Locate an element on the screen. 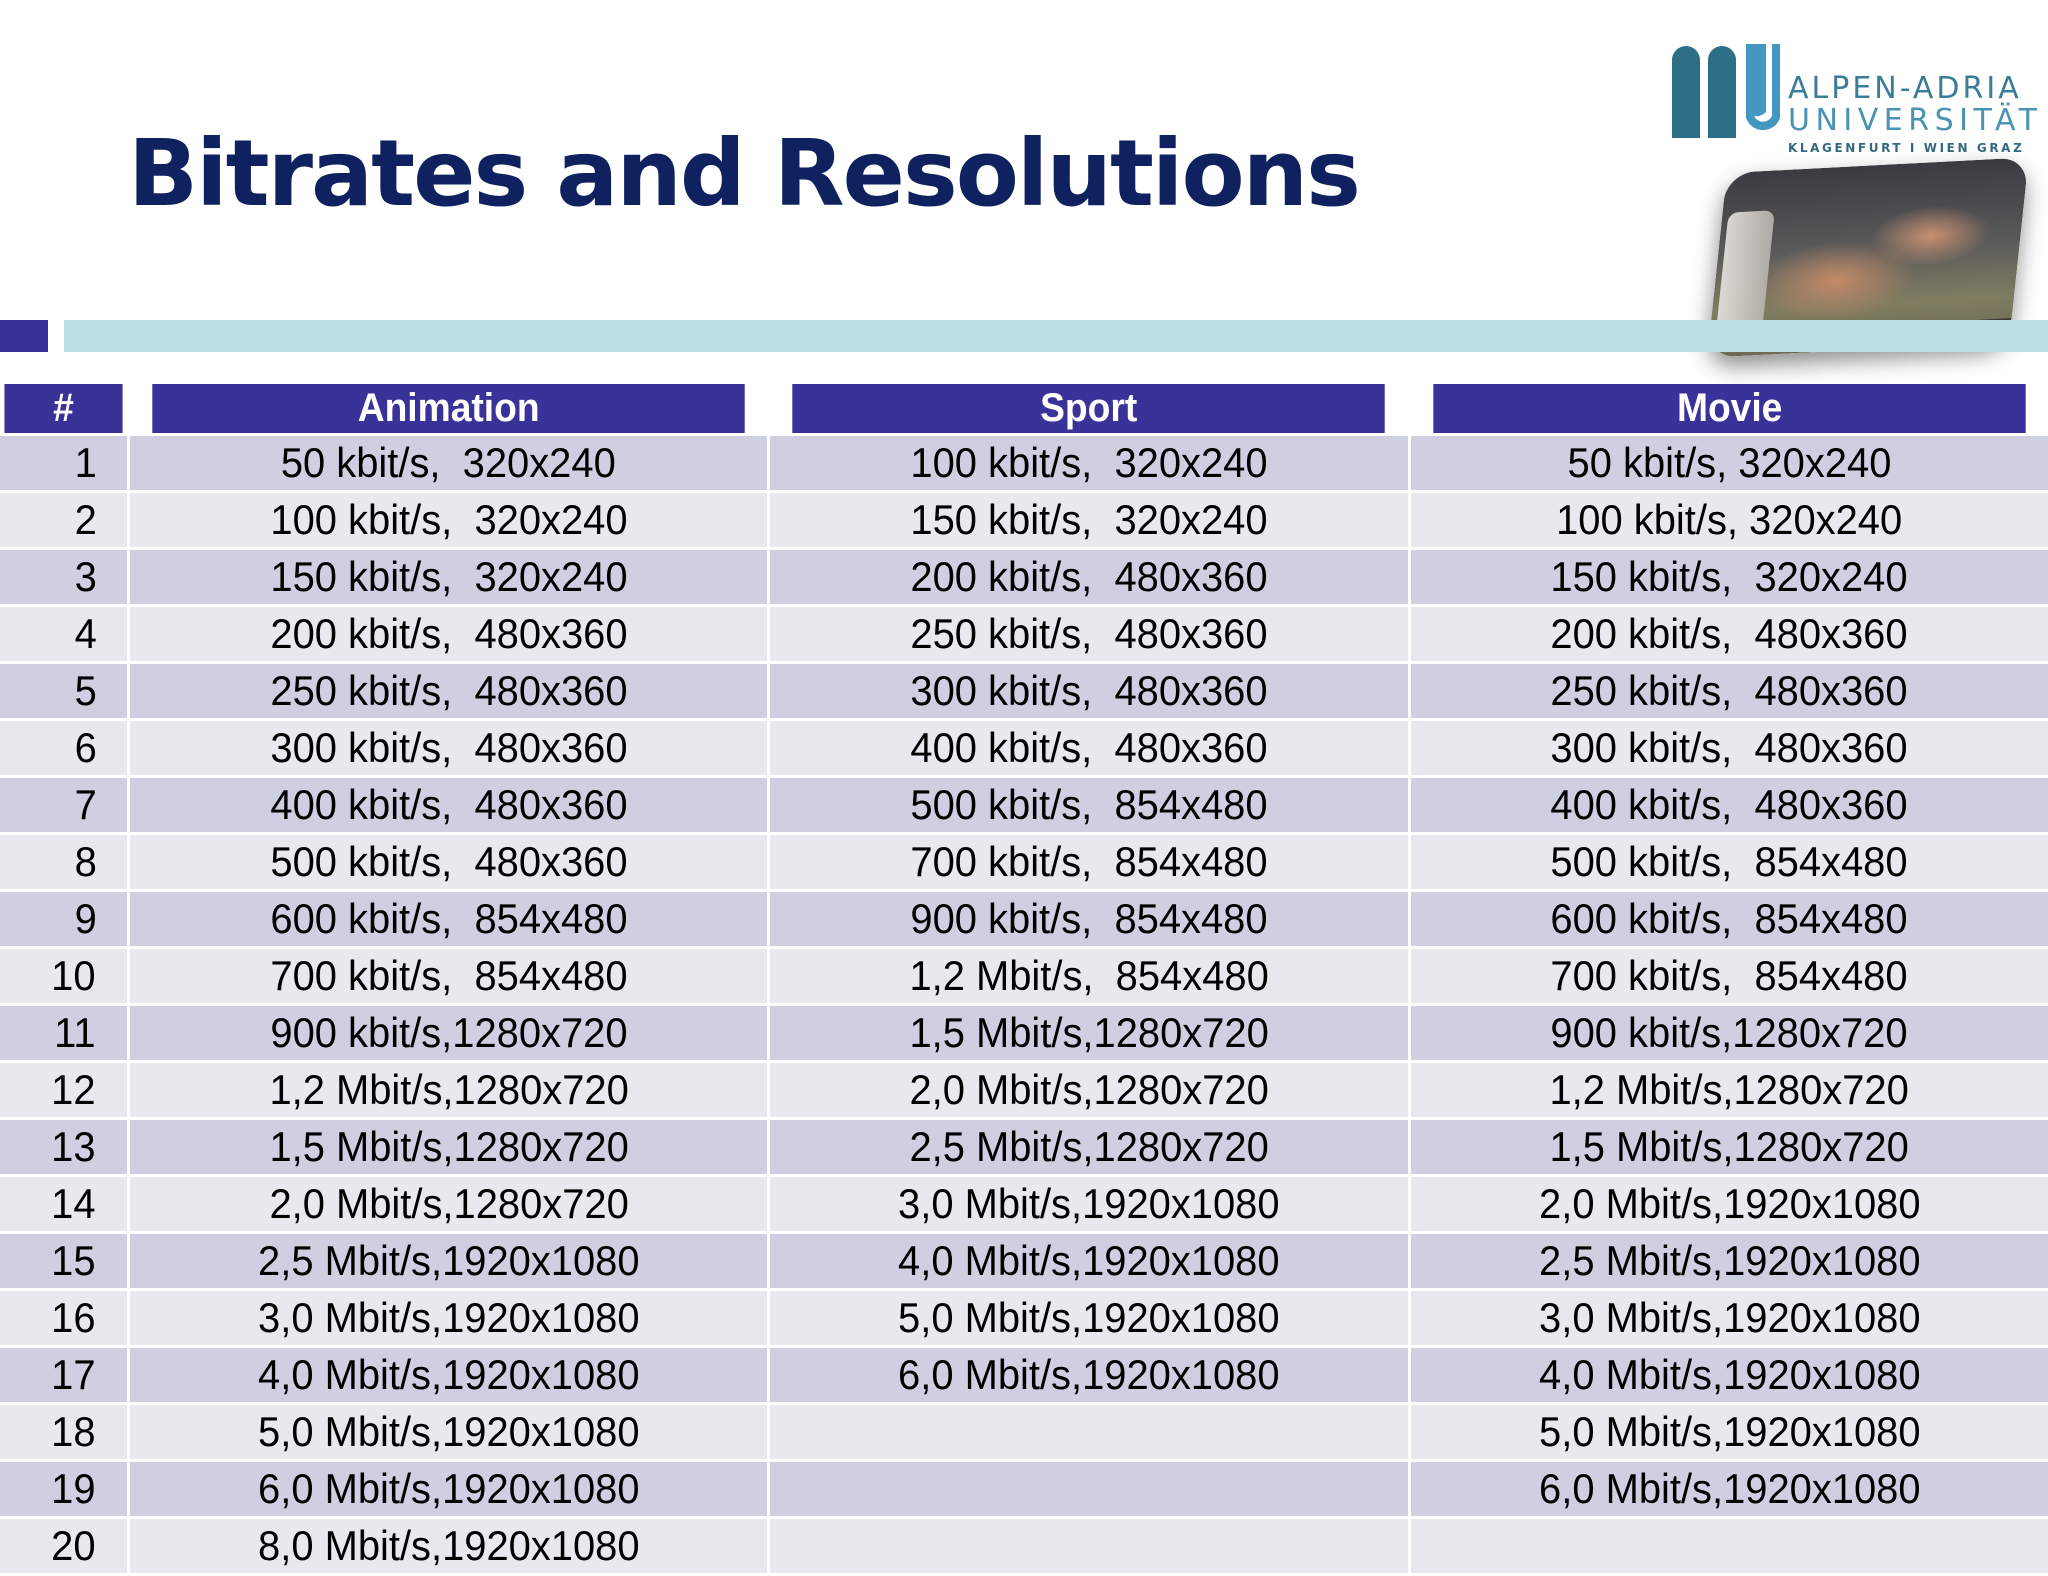  cell-movie-text: 250 kbit/s, 480x360 is located at coordinates (1729, 690).